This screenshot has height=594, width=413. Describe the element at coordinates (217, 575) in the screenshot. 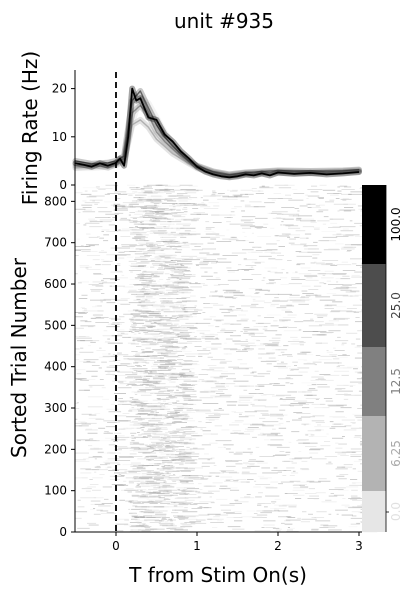

I see `raster-xlabel: T from Stim On(s)` at that location.